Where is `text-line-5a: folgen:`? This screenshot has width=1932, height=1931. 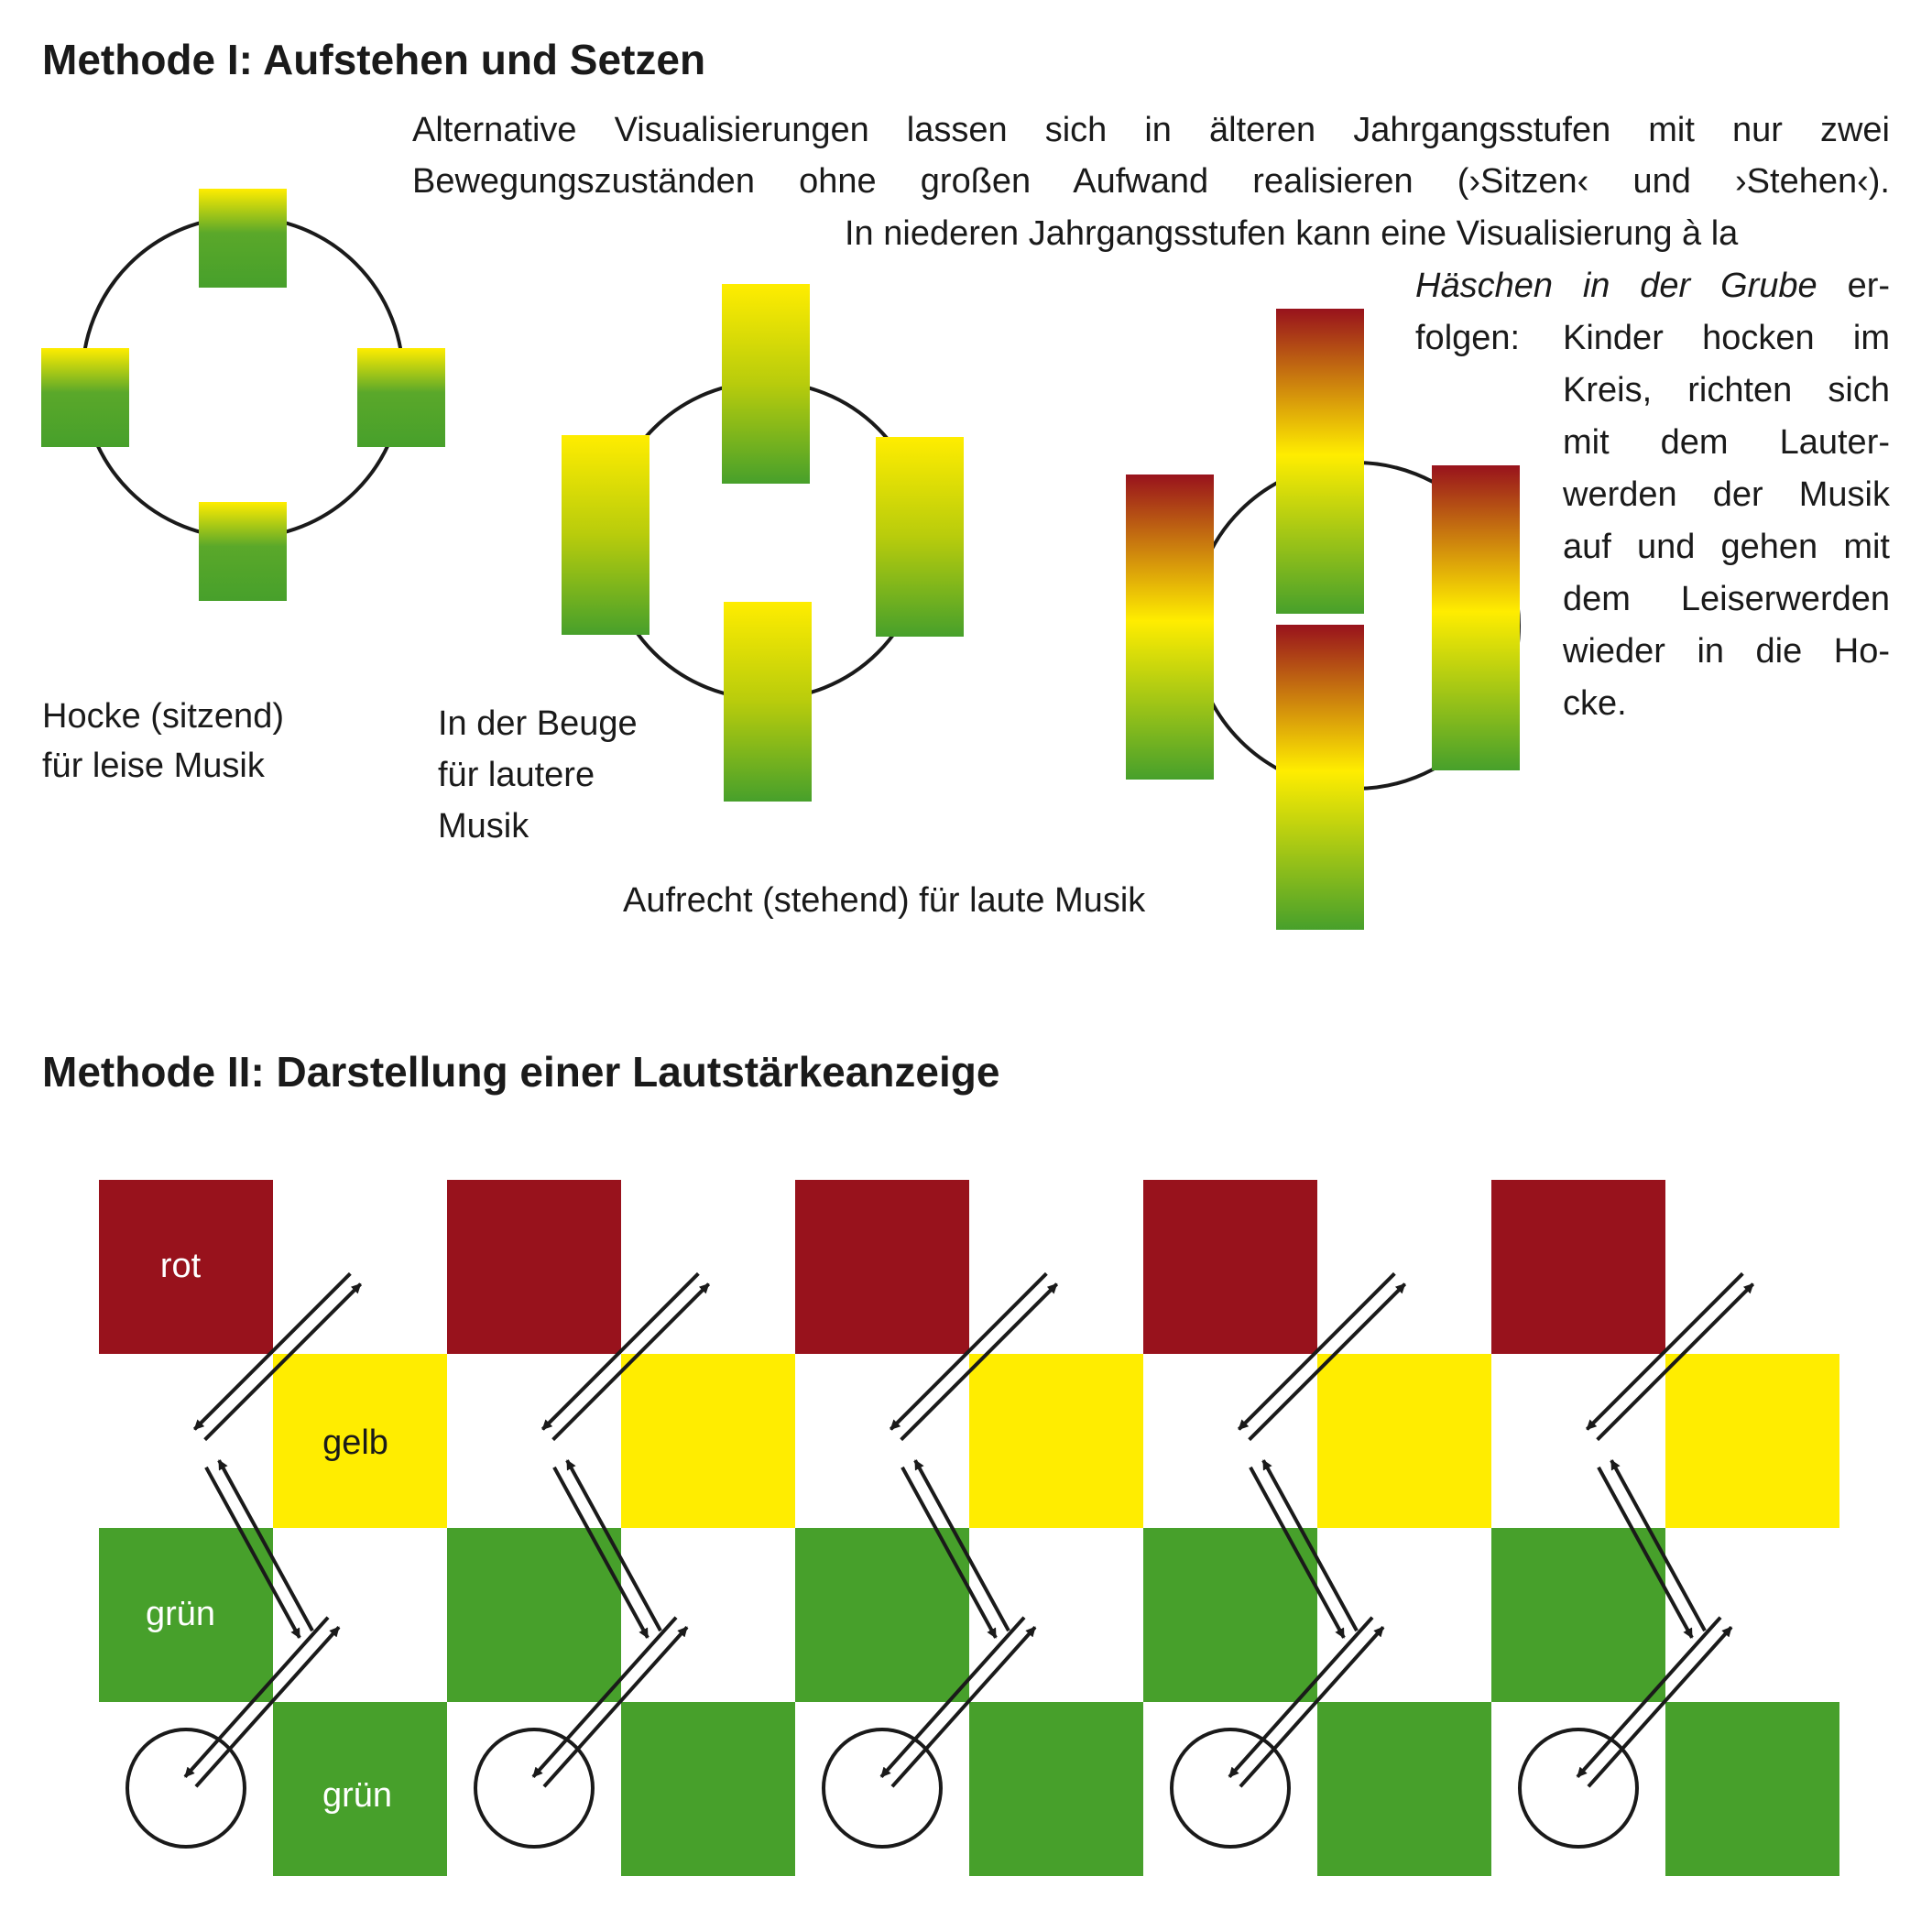
text-line-5a: folgen: is located at coordinates (1468, 338).